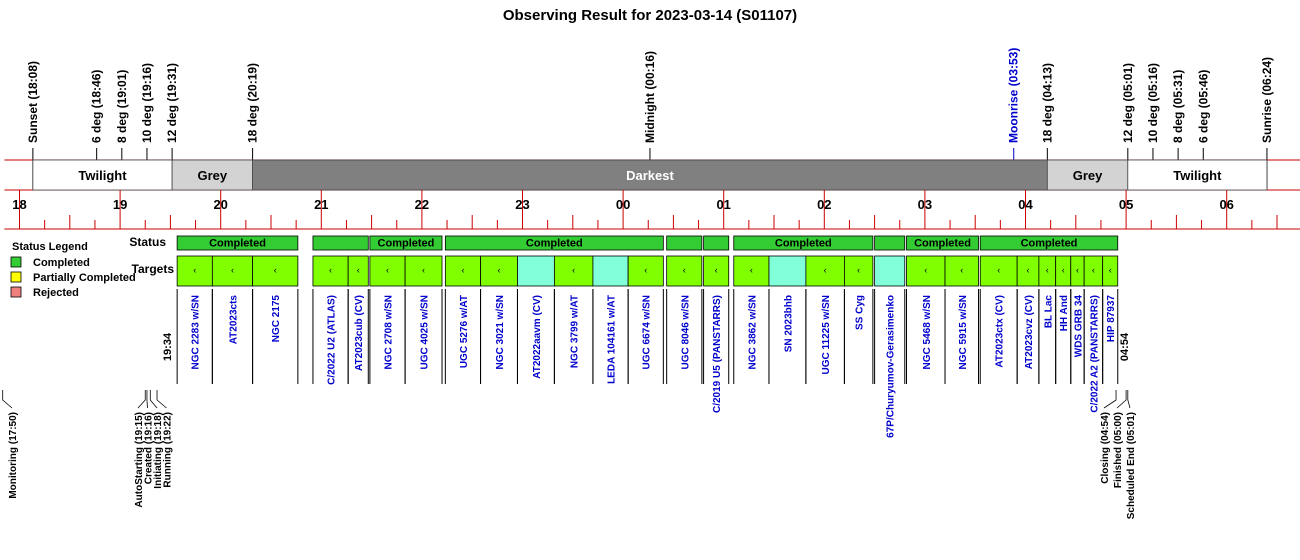 The height and width of the screenshot is (560, 1300). What do you see at coordinates (788, 323) in the screenshot?
I see `target-name: SN 2023bhb` at bounding box center [788, 323].